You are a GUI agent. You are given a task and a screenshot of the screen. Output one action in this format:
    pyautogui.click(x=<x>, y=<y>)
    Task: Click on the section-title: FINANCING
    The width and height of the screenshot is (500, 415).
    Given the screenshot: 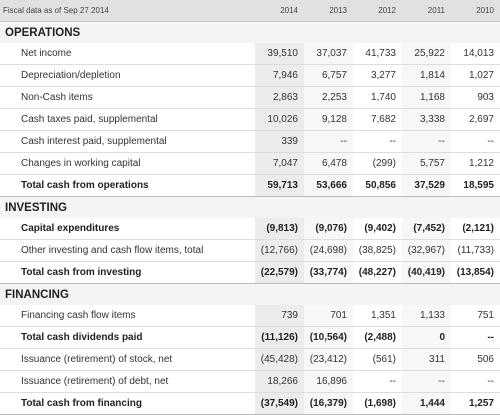 What is the action you would take?
    pyautogui.click(x=250, y=295)
    